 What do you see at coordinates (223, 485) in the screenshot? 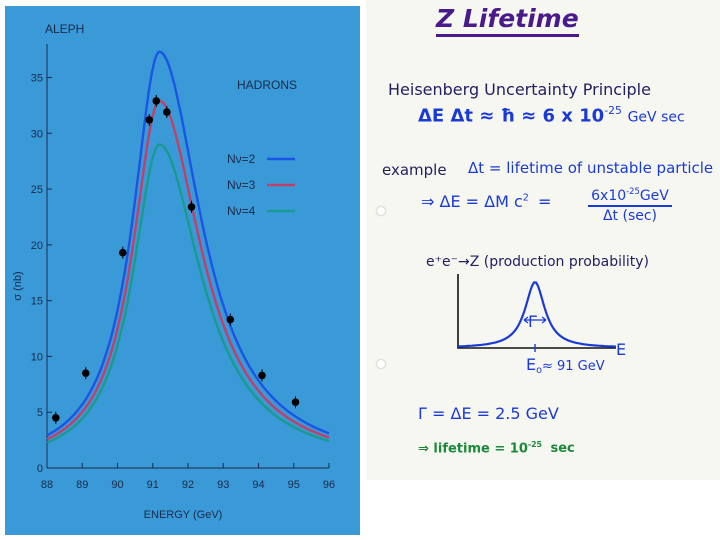
I see `x-tick-label: 93` at bounding box center [223, 485].